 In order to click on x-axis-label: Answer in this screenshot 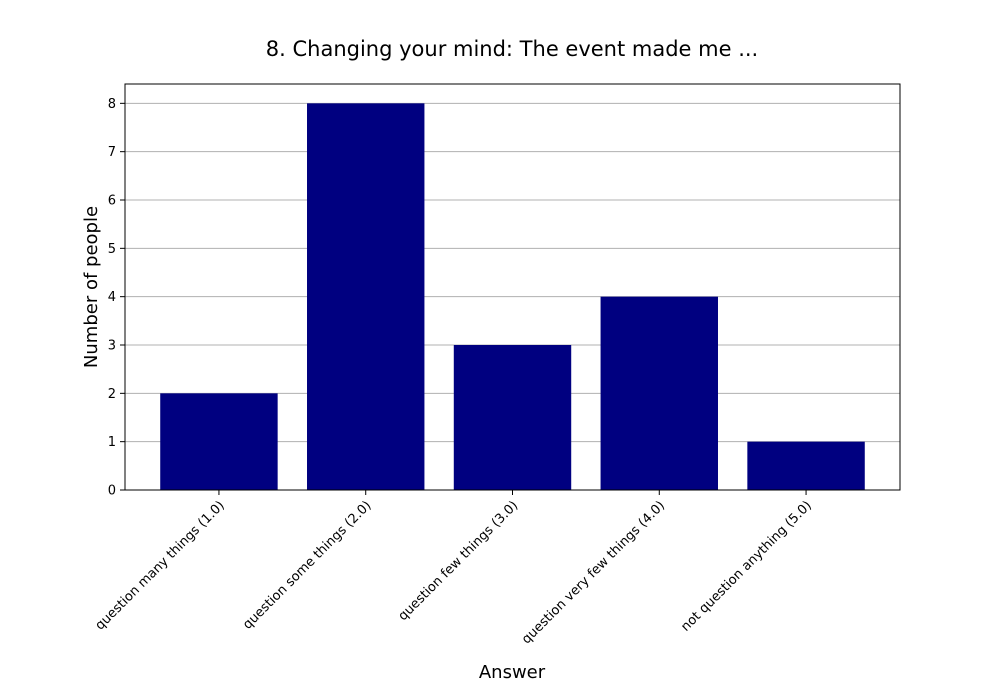, I will do `click(512, 672)`.